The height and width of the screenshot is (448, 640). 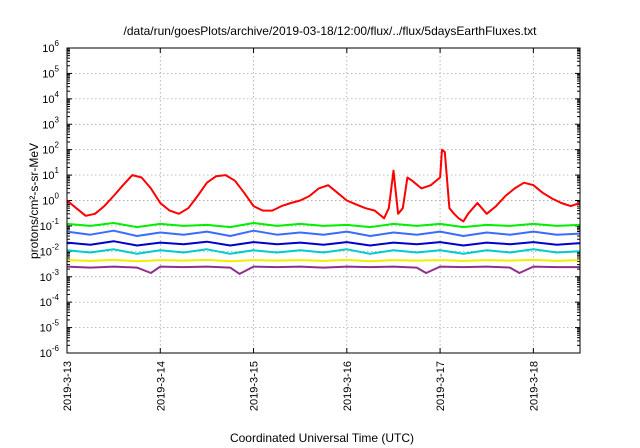 I want to click on y-tick-label: 10⁵, so click(x=50, y=72).